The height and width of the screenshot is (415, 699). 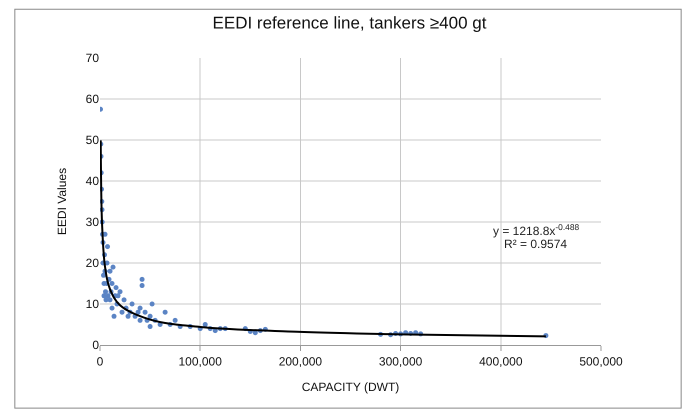 What do you see at coordinates (400, 361) in the screenshot?
I see `x-tick-label: 300,000` at bounding box center [400, 361].